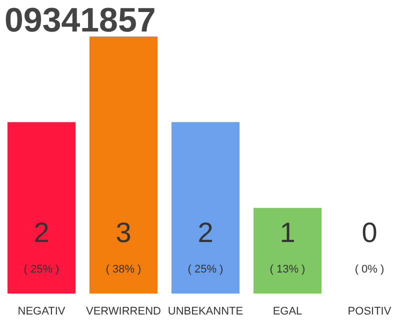  I want to click on chart-title: 09341857, so click(80, 21).